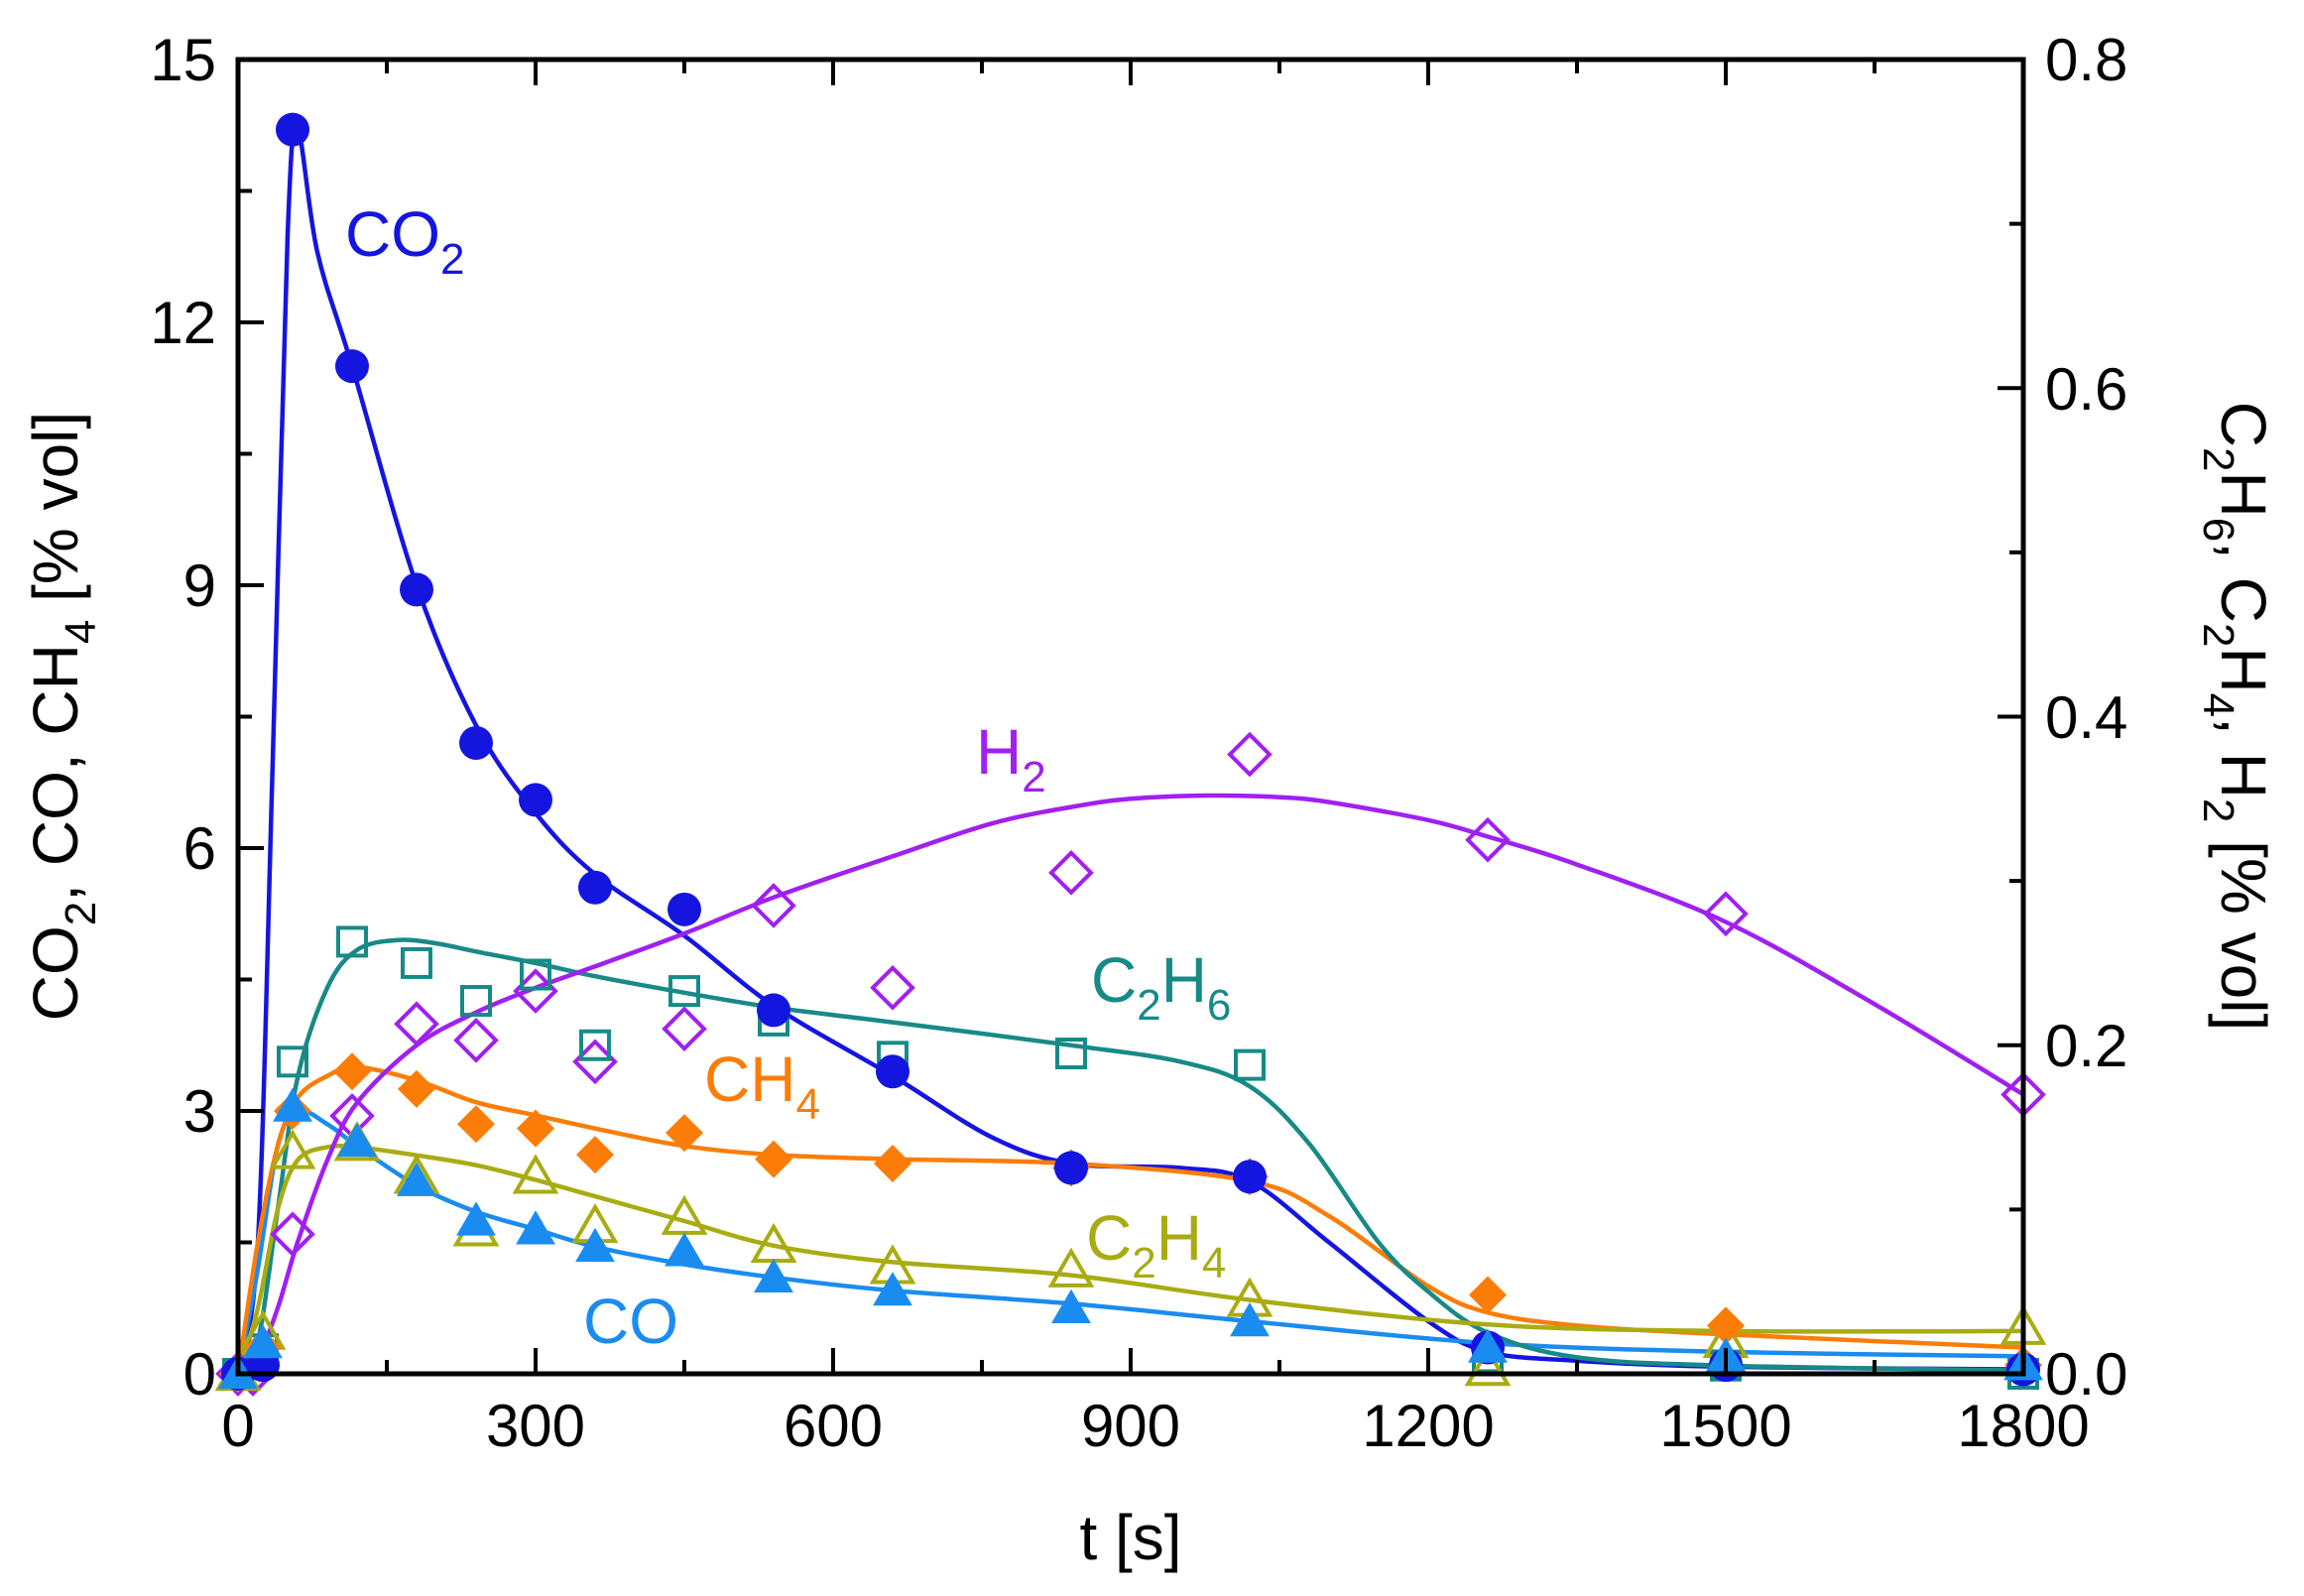 The image size is (2304, 1596). Describe the element at coordinates (762, 1087) in the screenshot. I see `label-ch4: CH4` at that location.